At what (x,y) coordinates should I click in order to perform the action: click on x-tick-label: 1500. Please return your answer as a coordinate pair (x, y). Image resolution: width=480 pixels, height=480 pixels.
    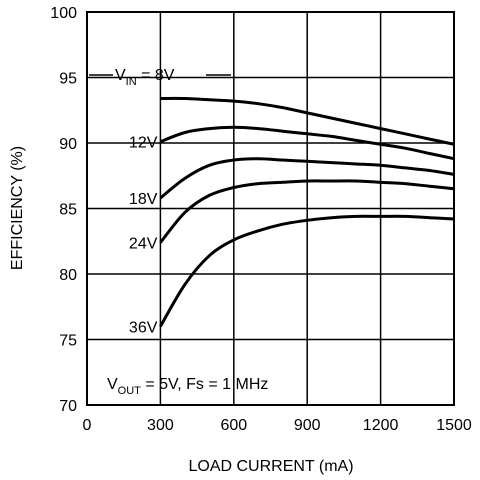
    Looking at the image, I should click on (454, 425).